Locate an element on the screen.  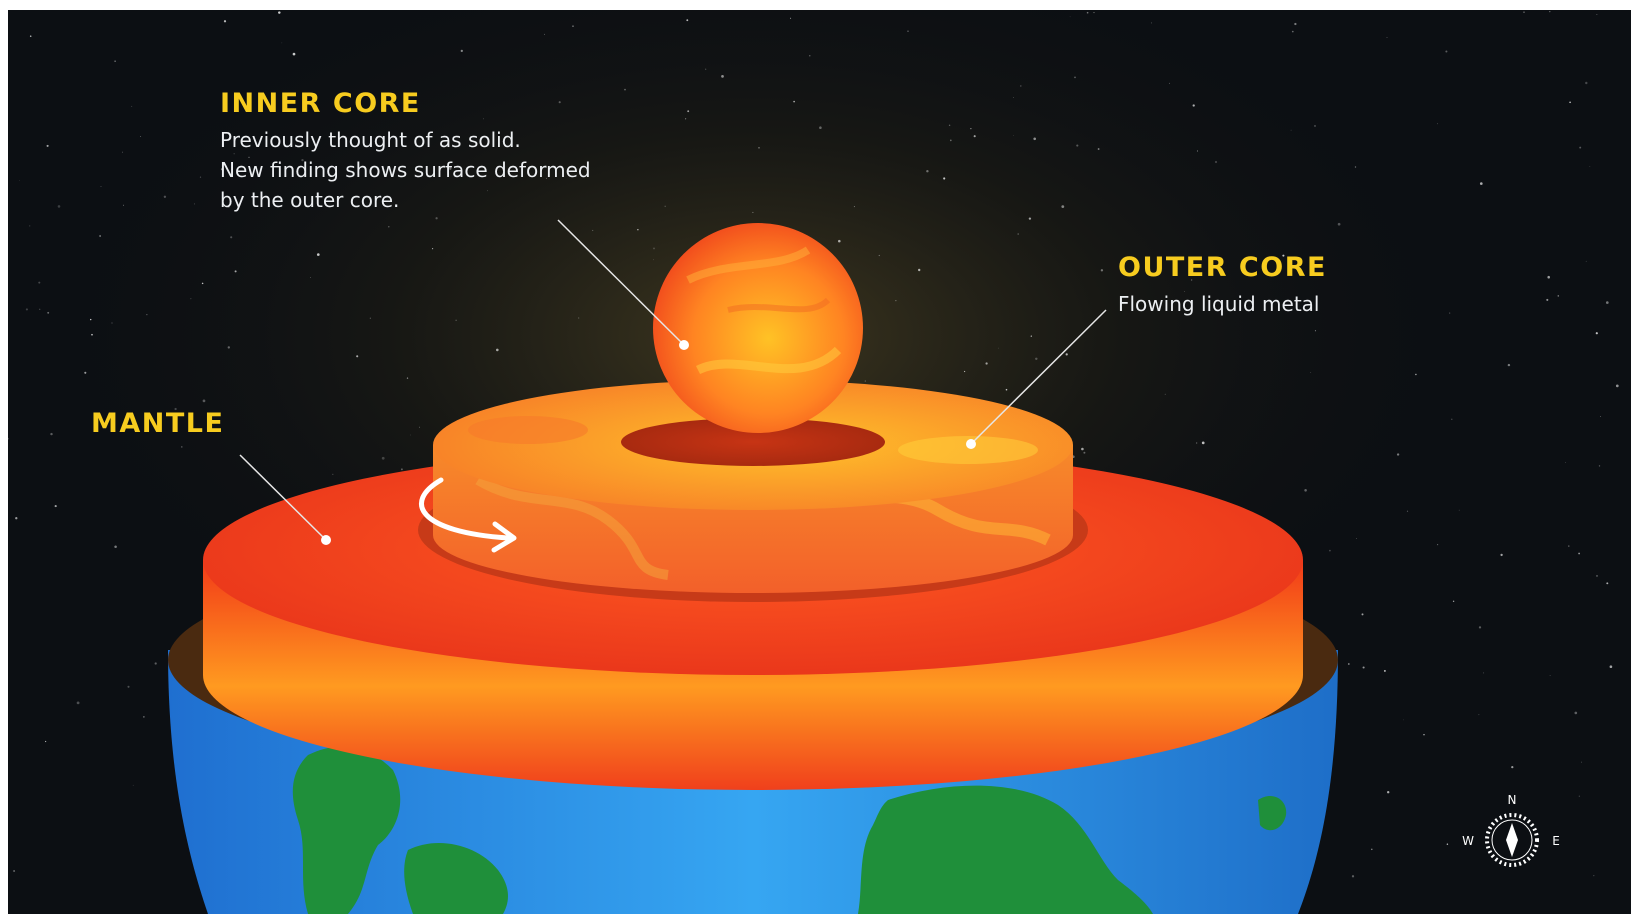
outer-core-layer is located at coordinates (753, 486).